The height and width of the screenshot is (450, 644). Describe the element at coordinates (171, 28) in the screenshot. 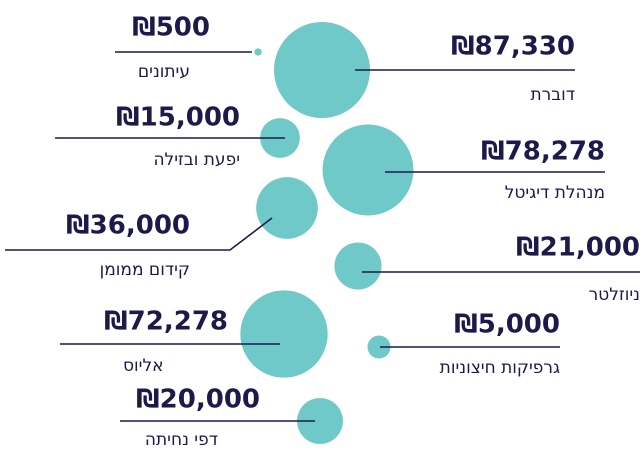

I see `value-label: ₪500` at that location.